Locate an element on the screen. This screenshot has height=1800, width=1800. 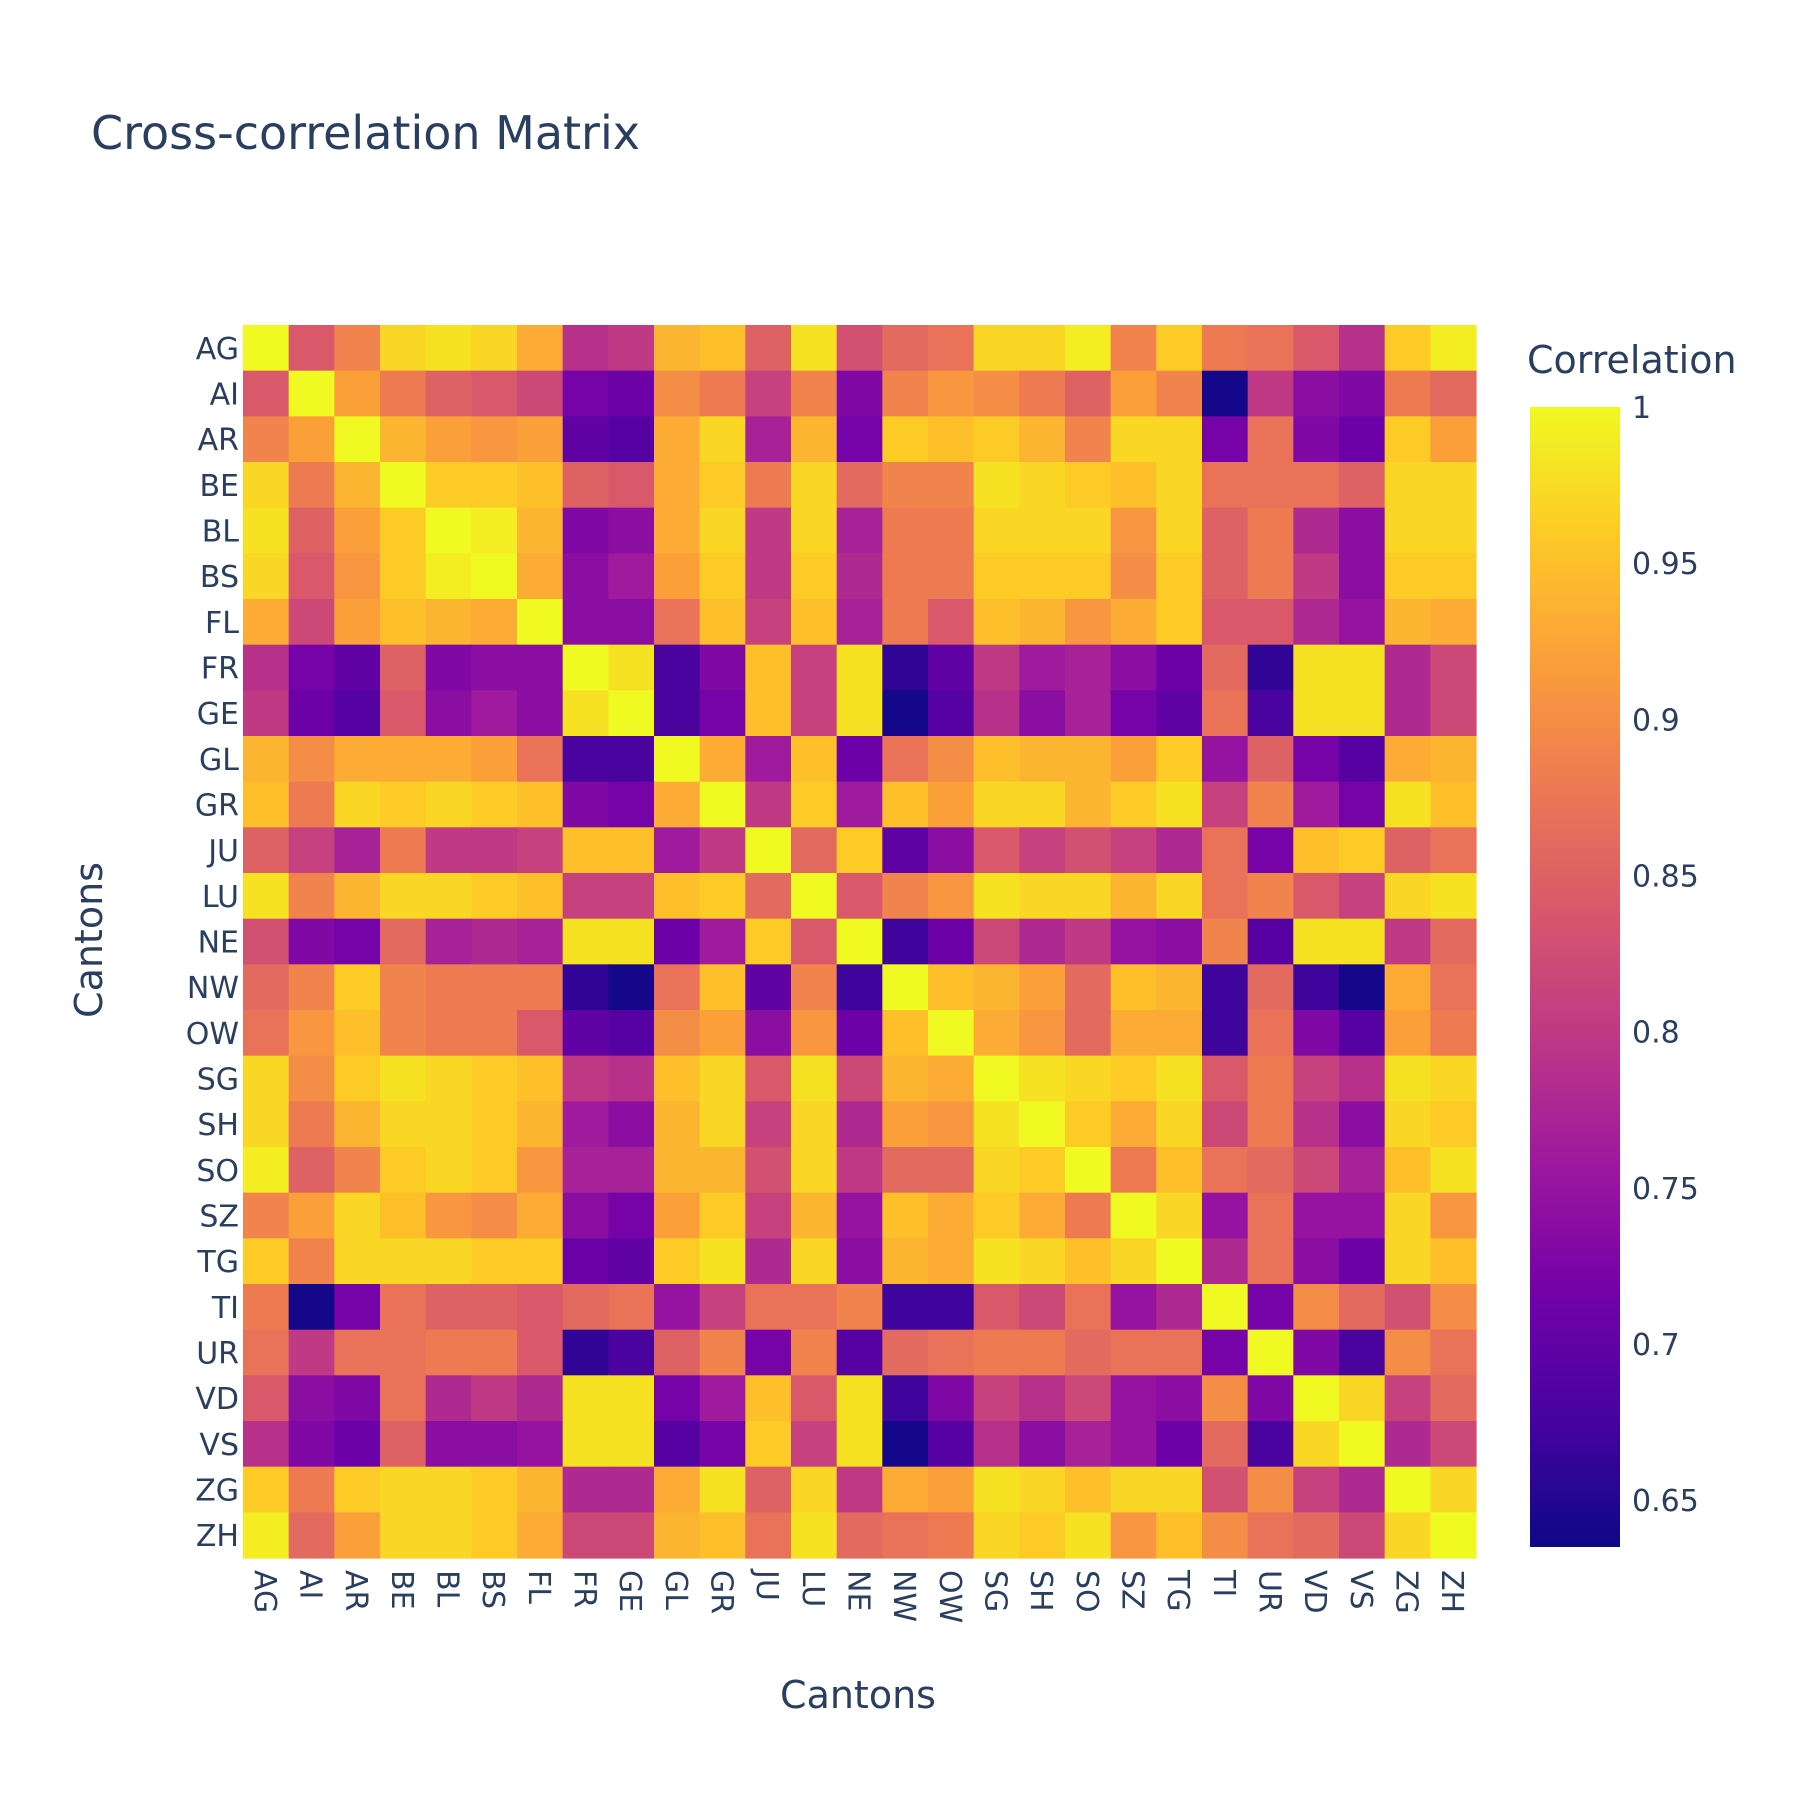
heatmap-cell-FL-UR is located at coordinates (1270, 622).